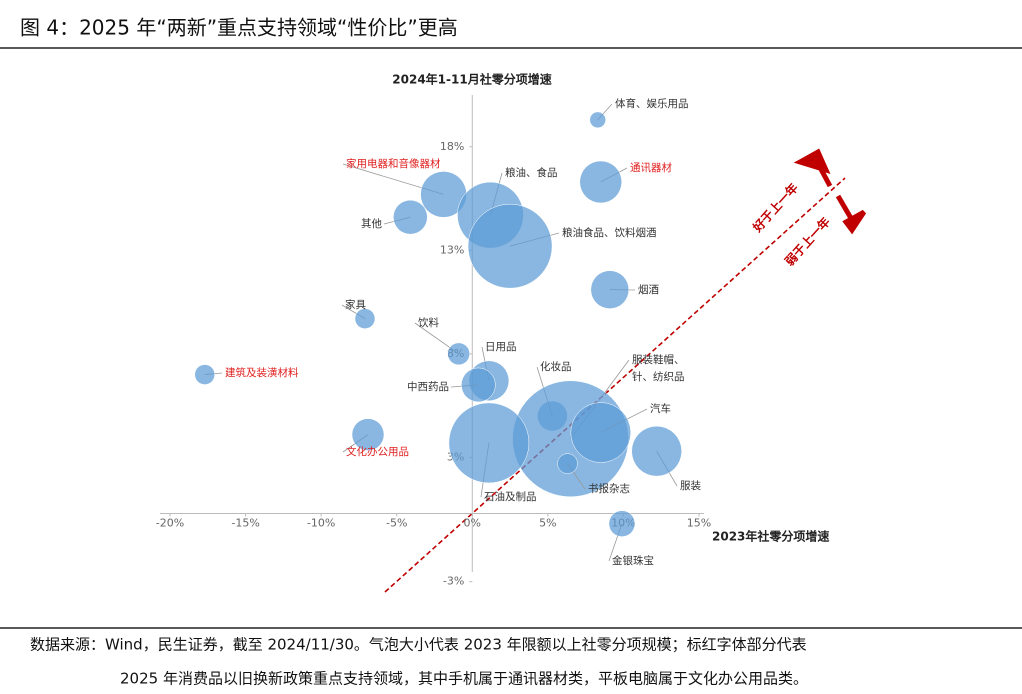 Image resolution: width=1022 pixels, height=694 pixels. What do you see at coordinates (699, 523) in the screenshot?
I see `x-tick-label: 15%` at bounding box center [699, 523].